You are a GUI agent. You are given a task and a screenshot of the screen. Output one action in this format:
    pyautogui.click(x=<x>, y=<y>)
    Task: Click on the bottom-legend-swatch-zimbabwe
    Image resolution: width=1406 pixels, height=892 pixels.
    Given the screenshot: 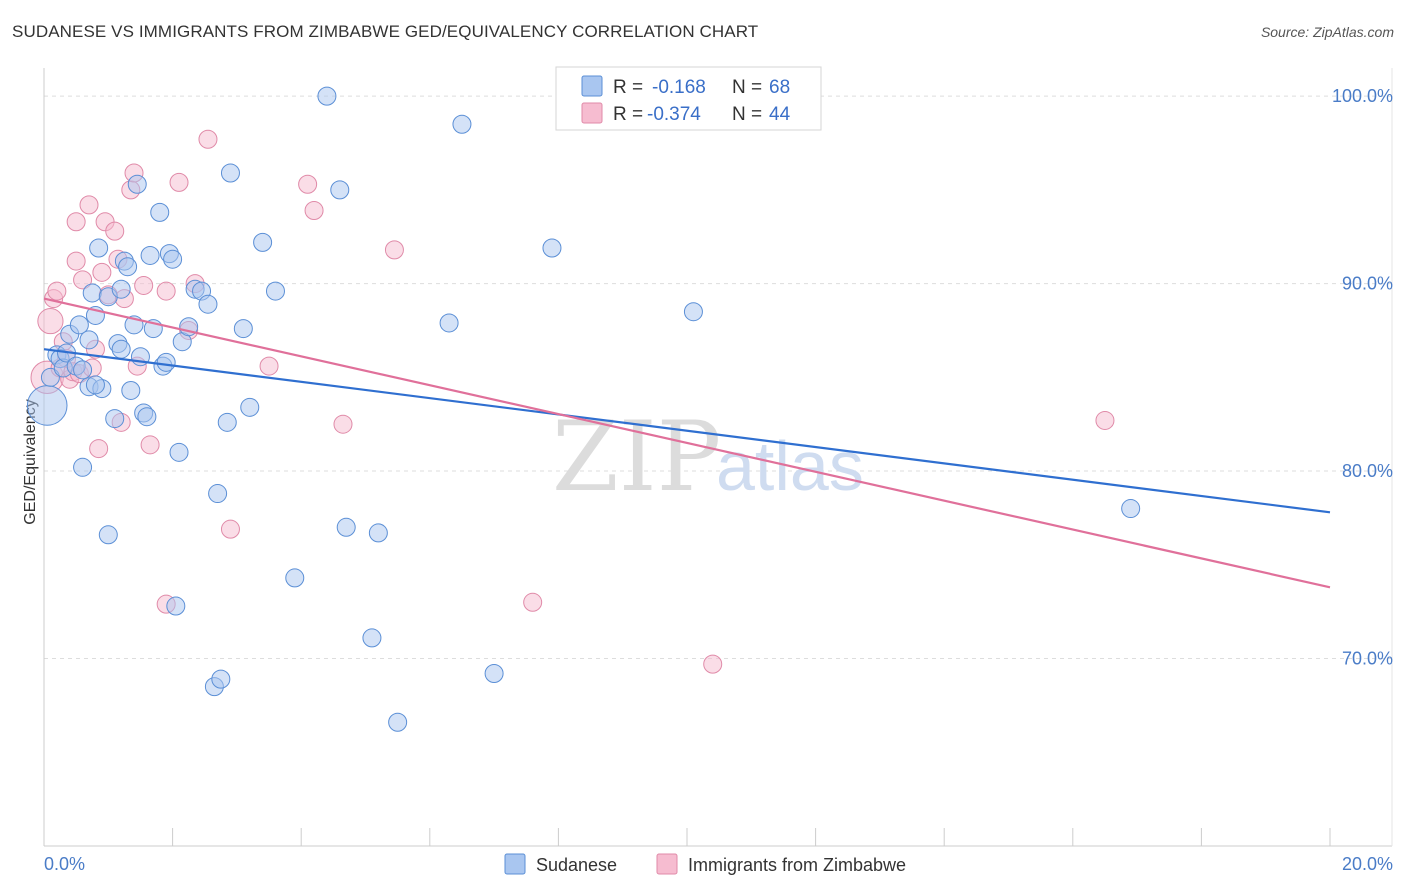 What is the action you would take?
    pyautogui.click(x=667, y=864)
    